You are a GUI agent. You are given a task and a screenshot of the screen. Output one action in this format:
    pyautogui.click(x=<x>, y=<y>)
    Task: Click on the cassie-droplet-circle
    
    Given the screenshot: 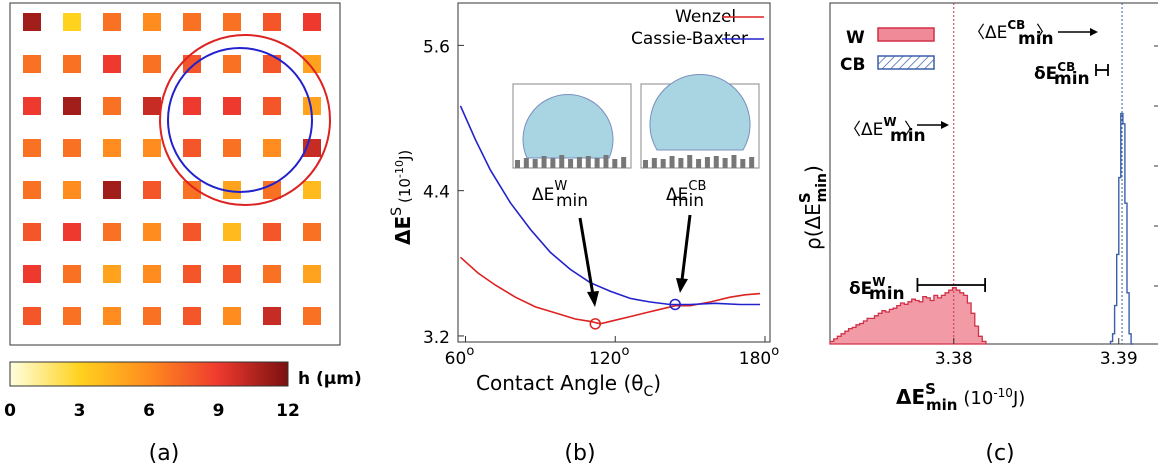 What is the action you would take?
    pyautogui.click(x=240, y=120)
    